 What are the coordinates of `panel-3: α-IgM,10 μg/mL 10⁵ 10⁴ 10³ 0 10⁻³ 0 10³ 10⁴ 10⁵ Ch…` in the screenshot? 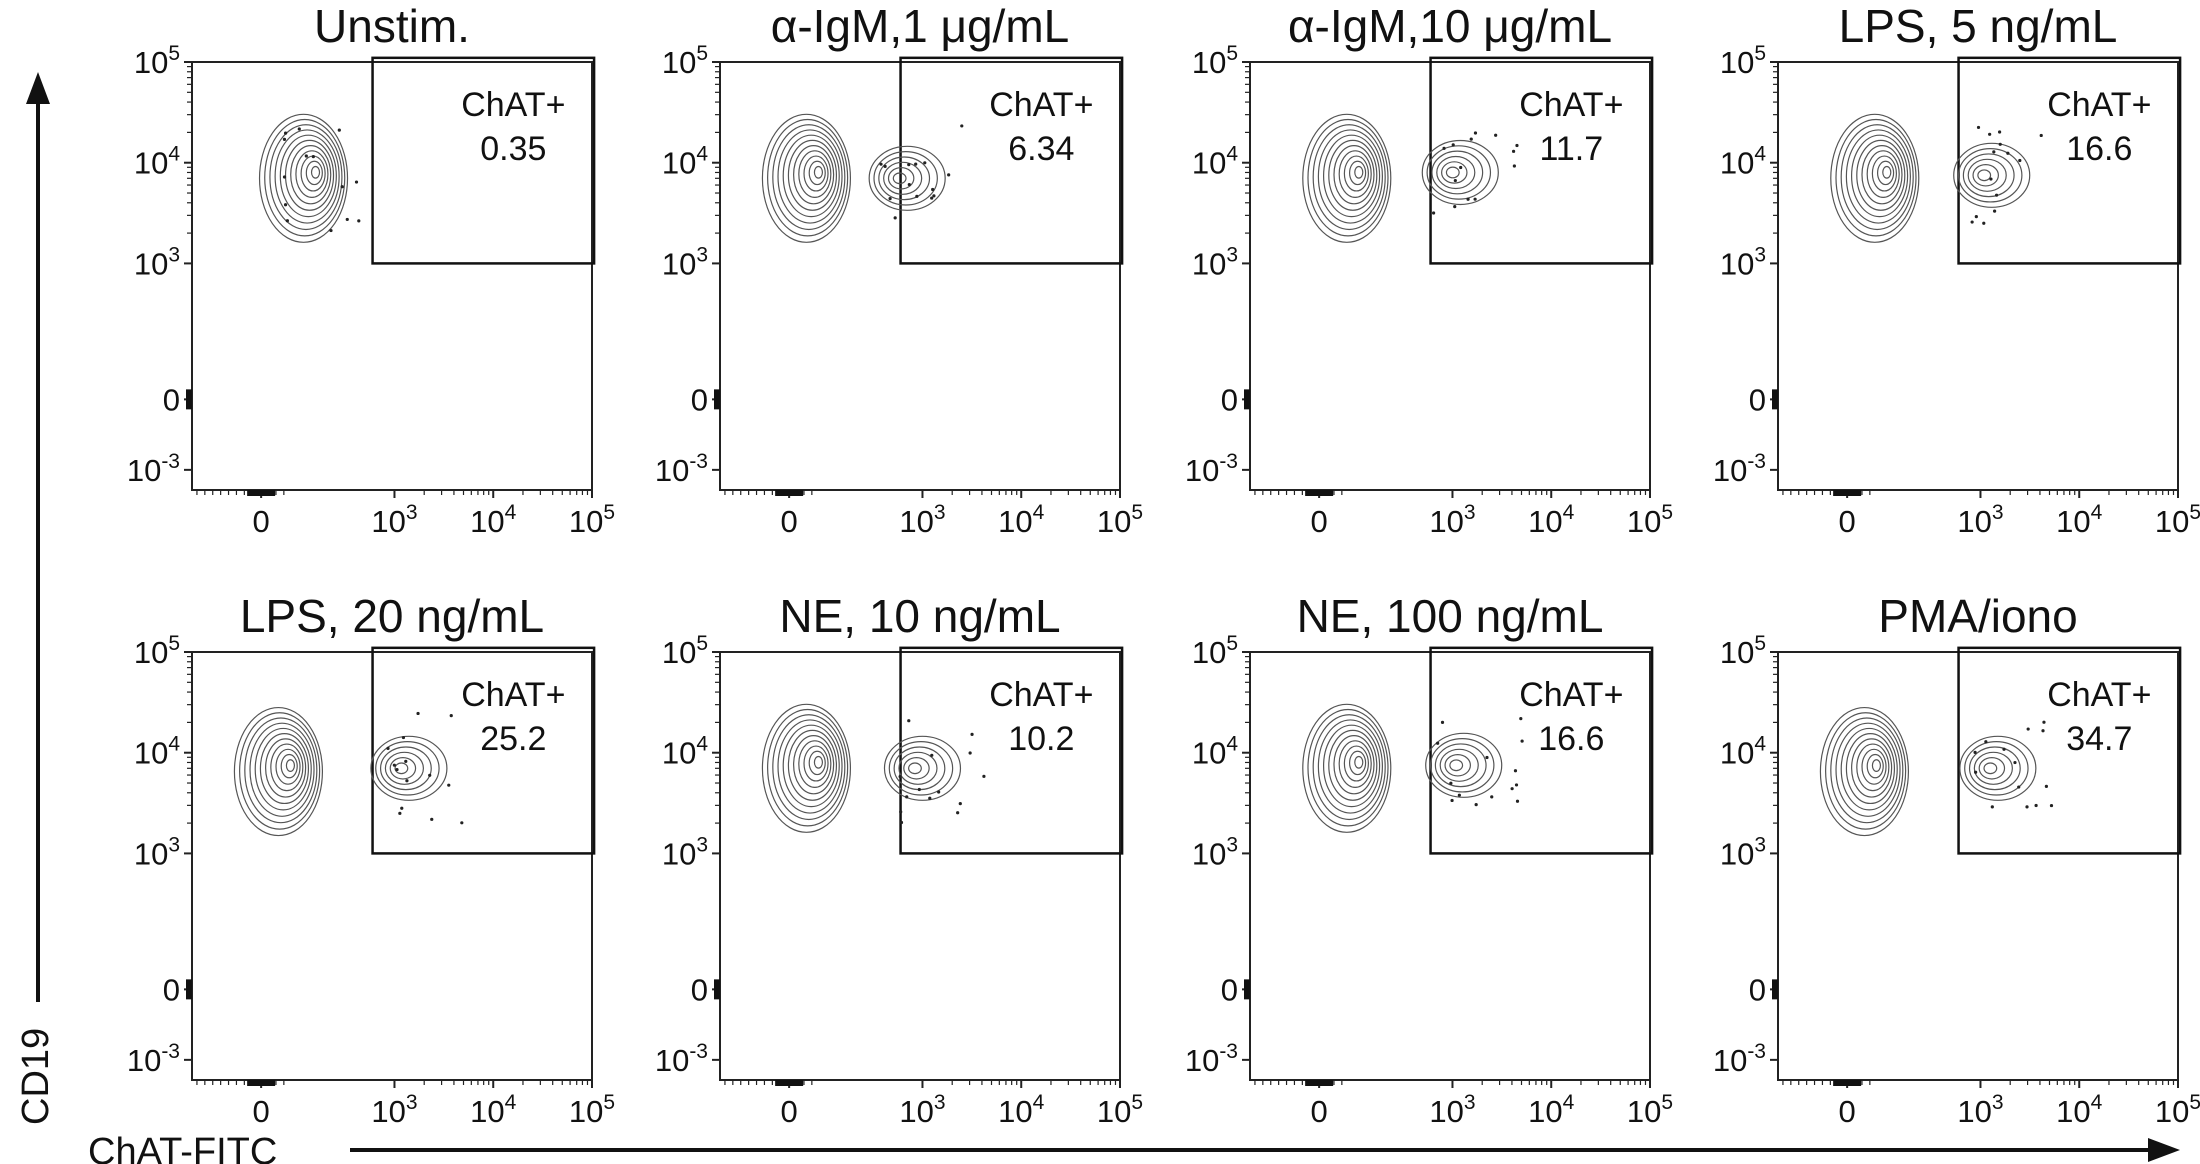 It's located at (1429, 269).